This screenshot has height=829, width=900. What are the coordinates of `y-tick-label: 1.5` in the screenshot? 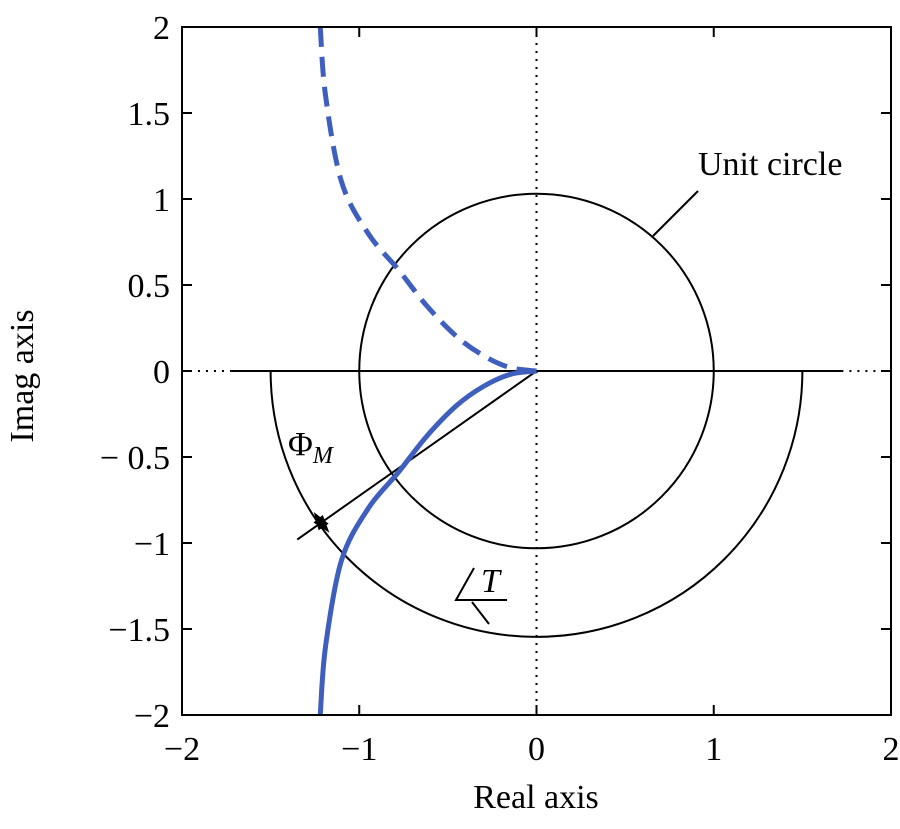 It's located at (149, 114).